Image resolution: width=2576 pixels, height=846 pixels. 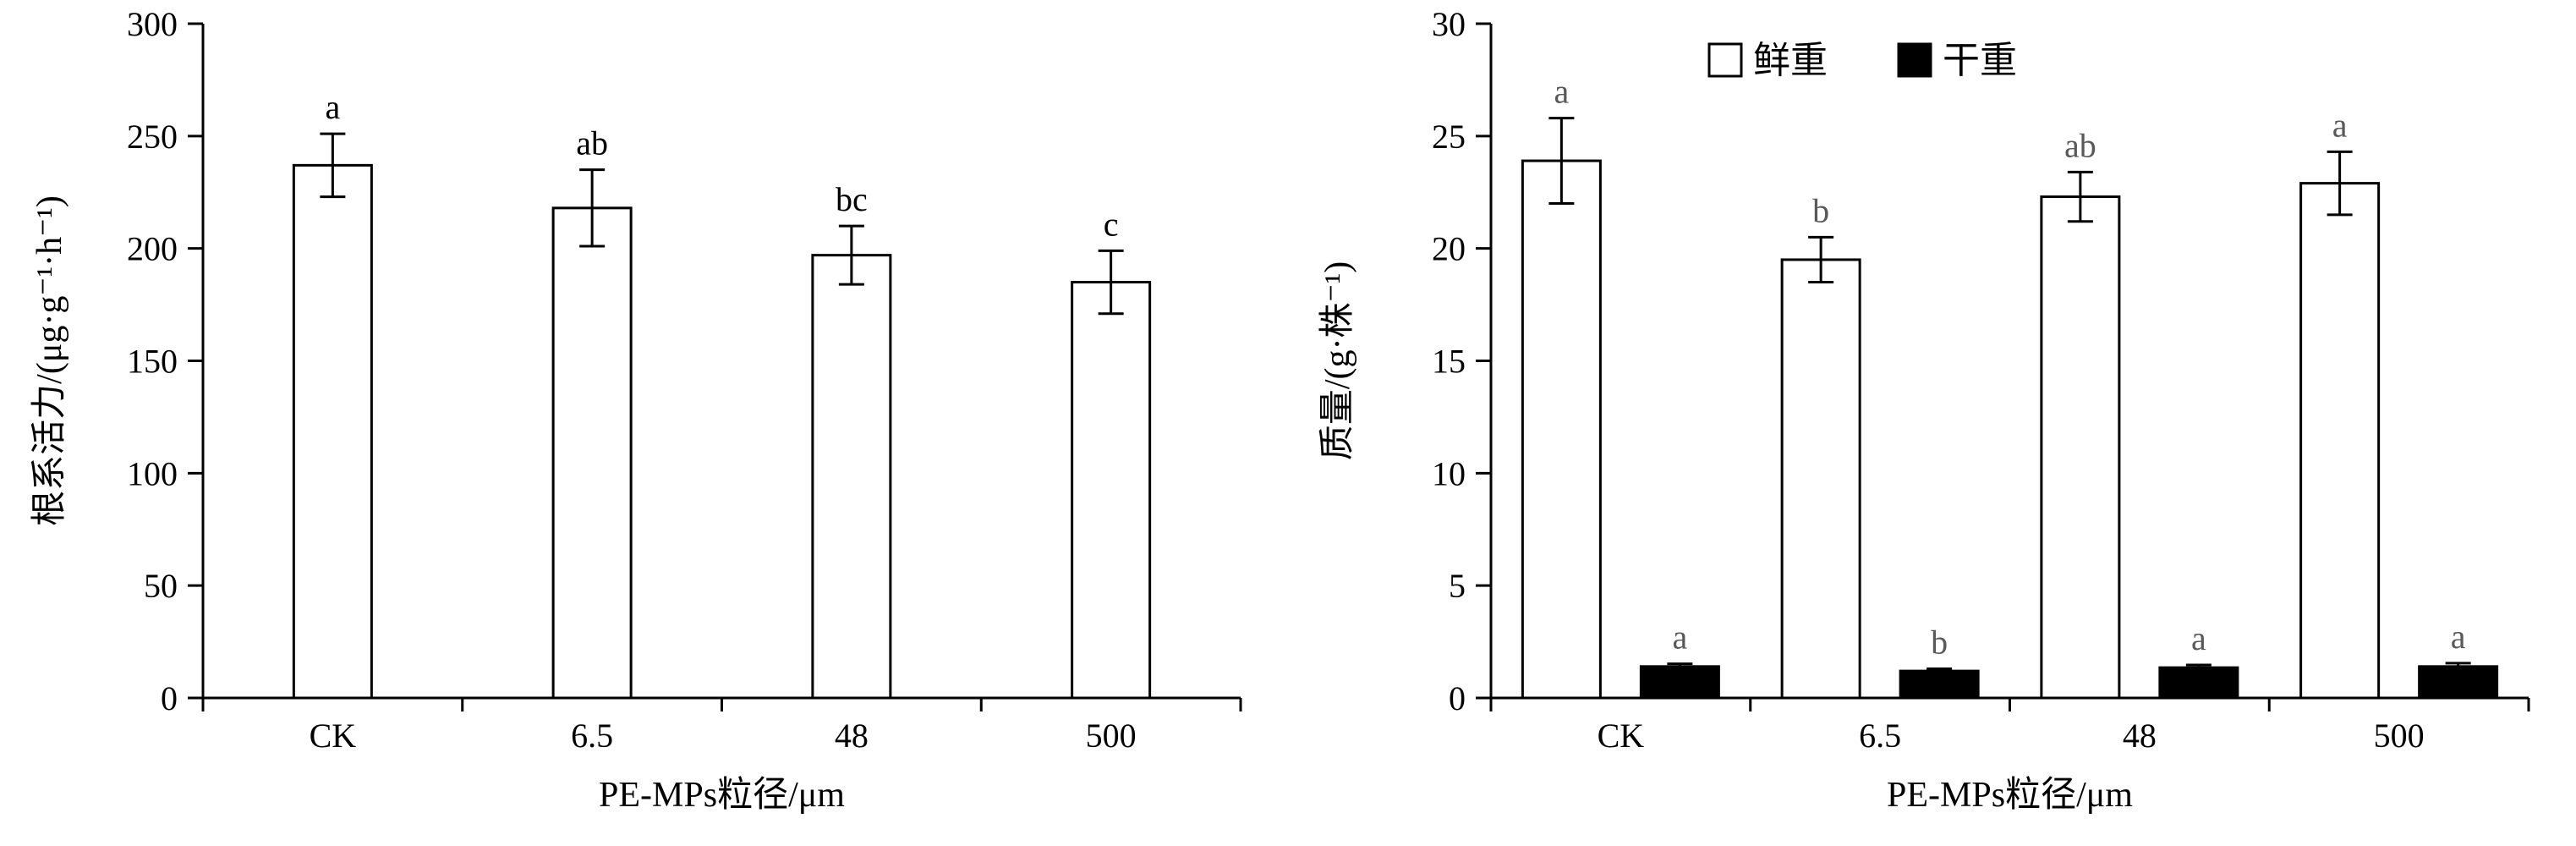 I want to click on bar-干重-48, so click(x=2198, y=683).